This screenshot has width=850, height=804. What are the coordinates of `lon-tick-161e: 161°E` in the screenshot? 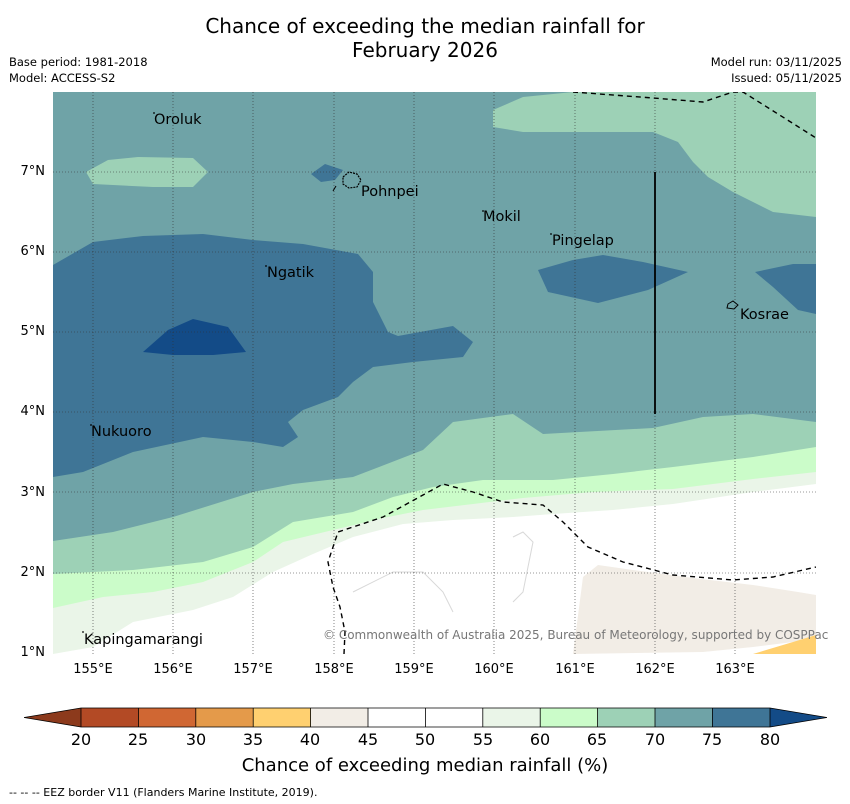 It's located at (575, 669).